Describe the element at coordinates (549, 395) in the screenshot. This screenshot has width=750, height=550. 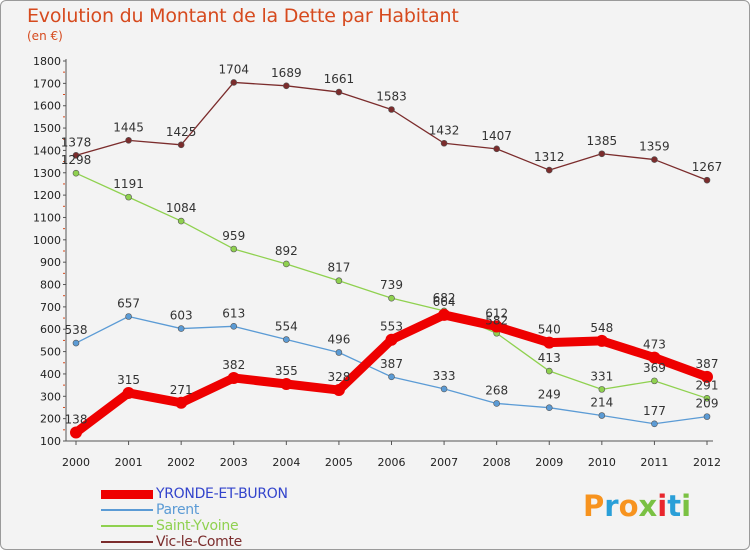
I see `data-label: 249` at that location.